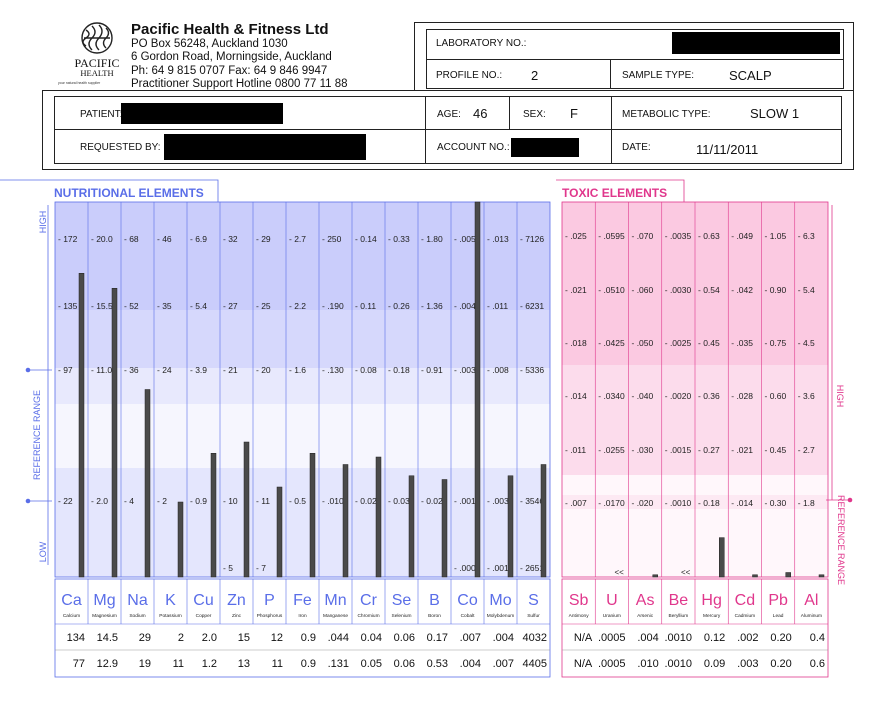  I want to click on symbol-zn: Zn, so click(236, 600).